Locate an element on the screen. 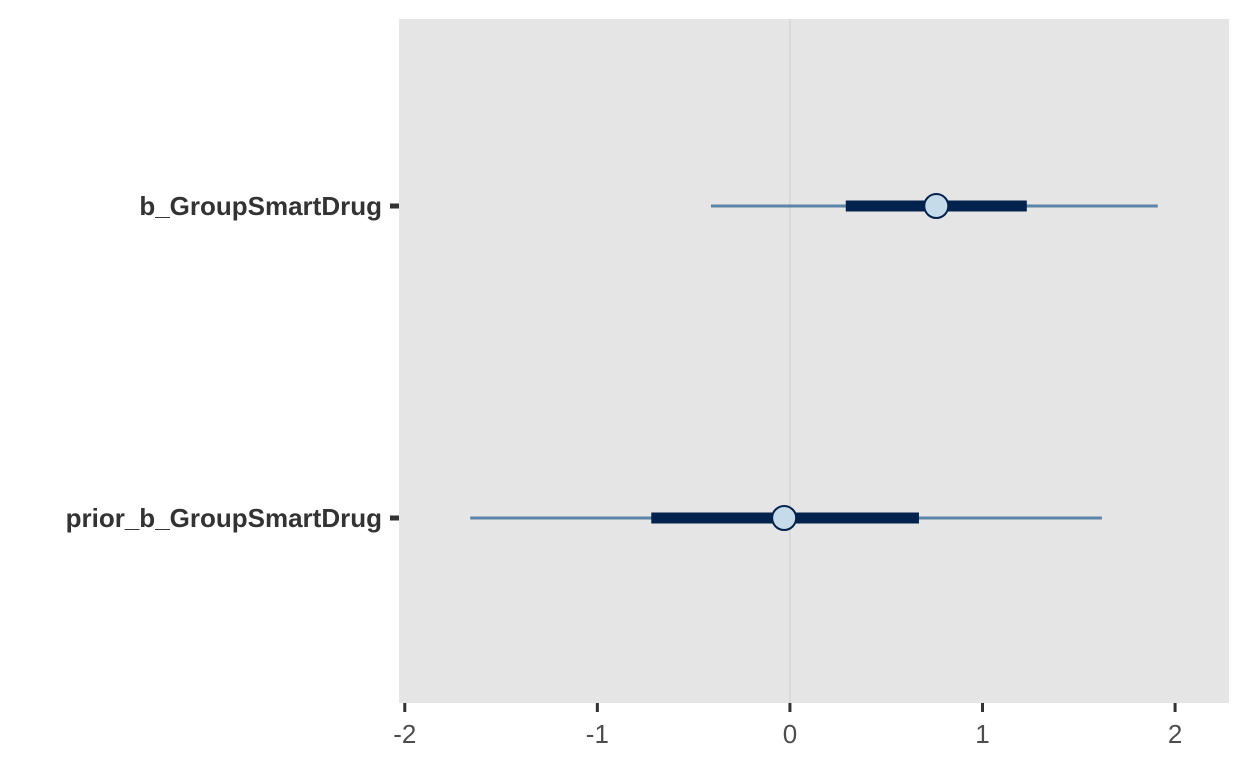 This screenshot has width=1248, height=768. x-tick-label: 1 is located at coordinates (982, 734).